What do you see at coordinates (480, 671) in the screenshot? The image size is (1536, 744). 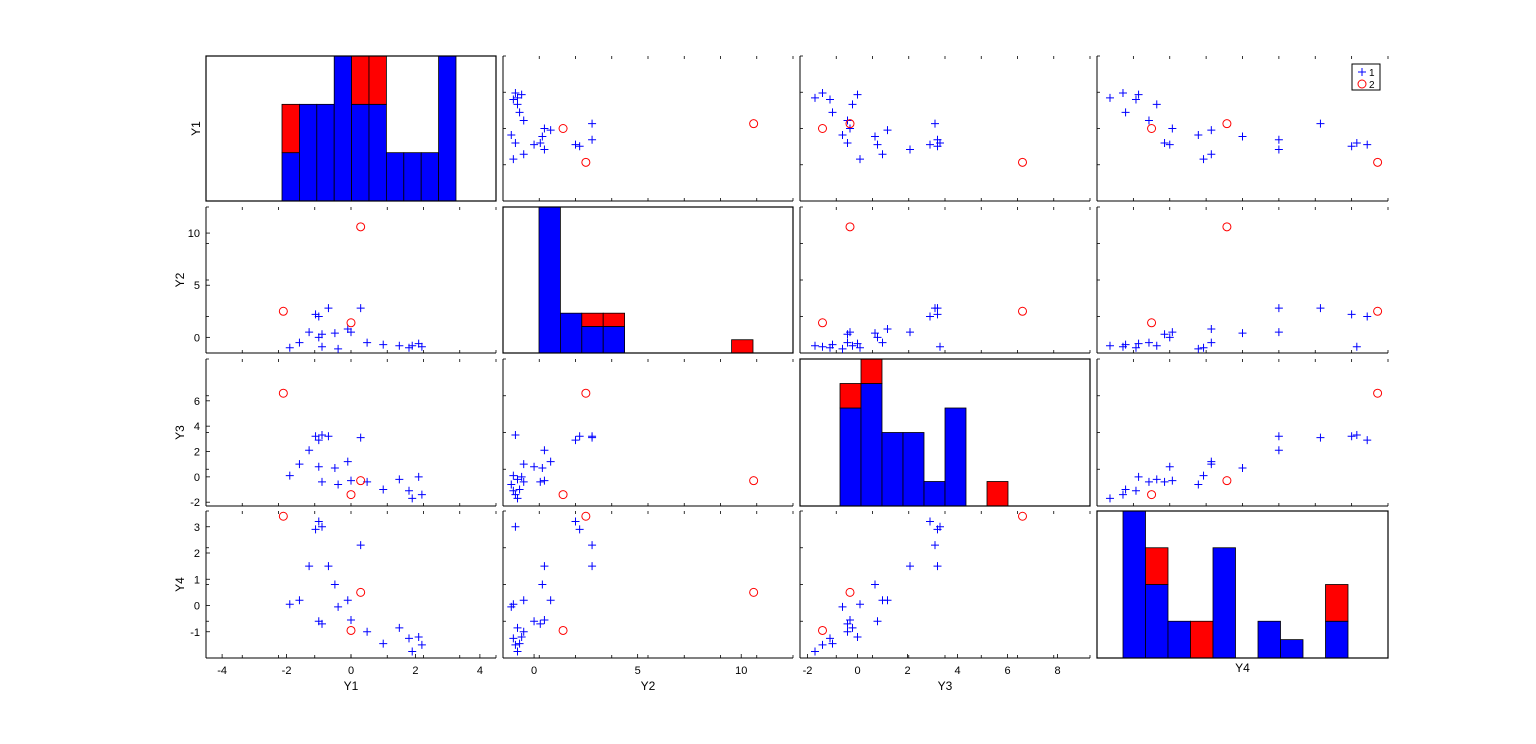 I see `x-tick-label-Y1: 4` at bounding box center [480, 671].